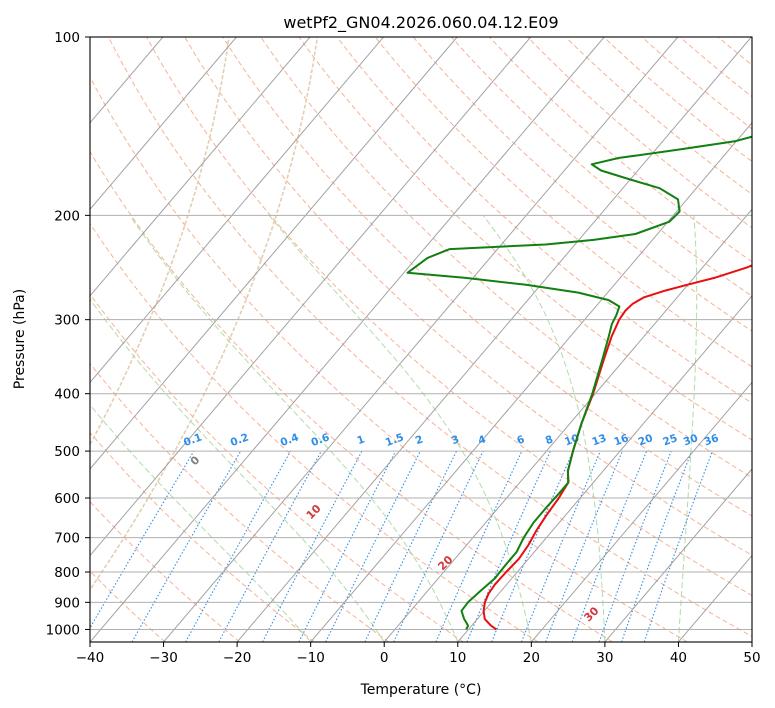 This screenshot has height=708, width=775. Describe the element at coordinates (457, 658) in the screenshot. I see `x-tick-label: 10` at that location.